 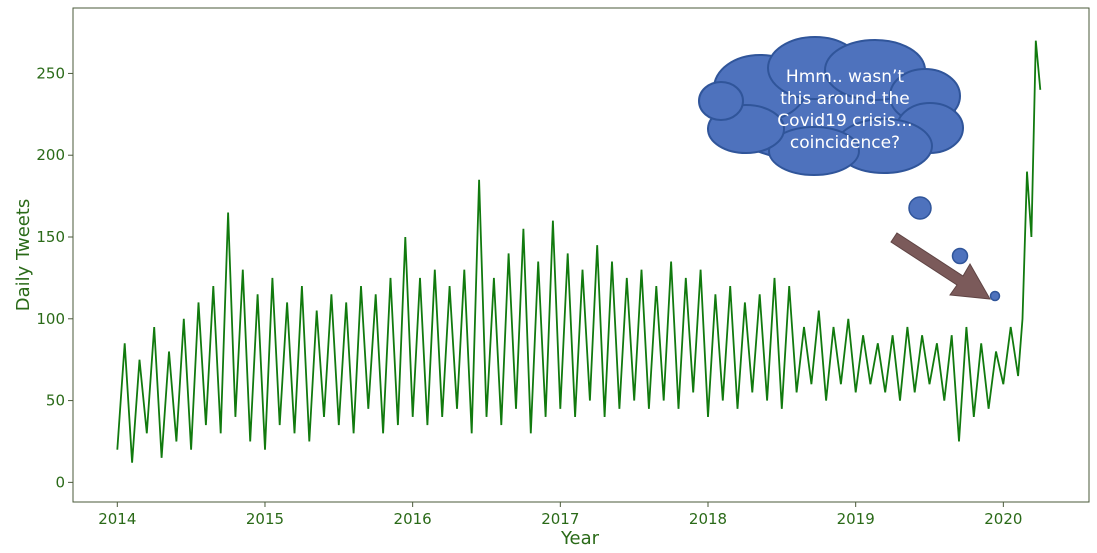 I want to click on y-axis: 0 50 100 150 200 250, so click(x=54, y=277).